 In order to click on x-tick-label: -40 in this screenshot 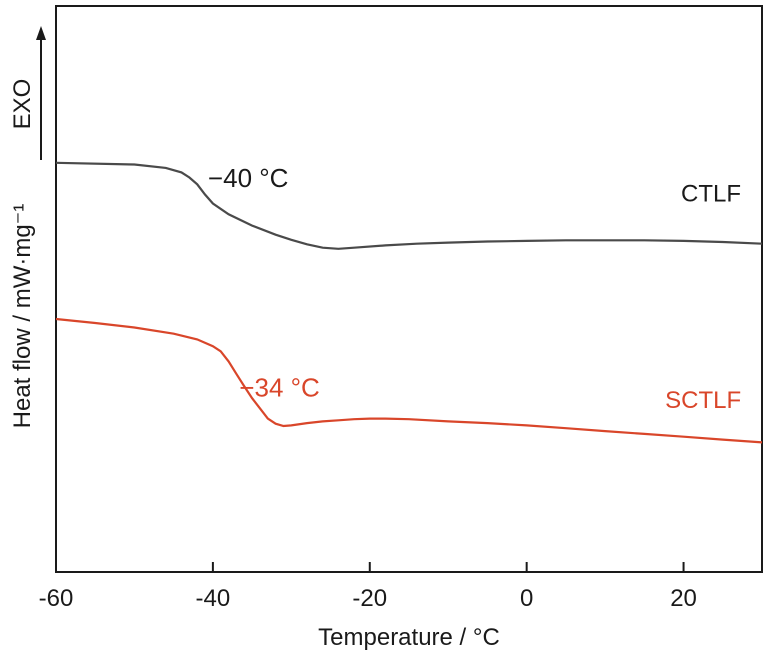, I will do `click(213, 598)`.